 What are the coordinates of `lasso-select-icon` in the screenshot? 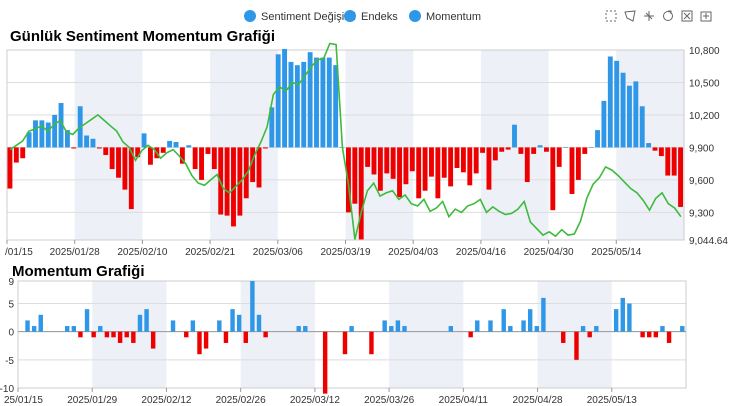 It's located at (630, 16).